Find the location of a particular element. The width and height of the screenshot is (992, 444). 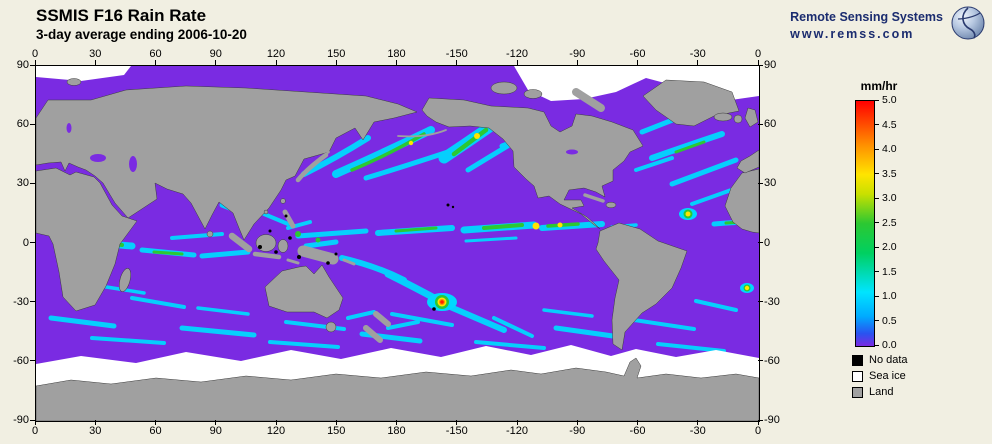

lon-axis-label-top: -150 is located at coordinates (456, 54).